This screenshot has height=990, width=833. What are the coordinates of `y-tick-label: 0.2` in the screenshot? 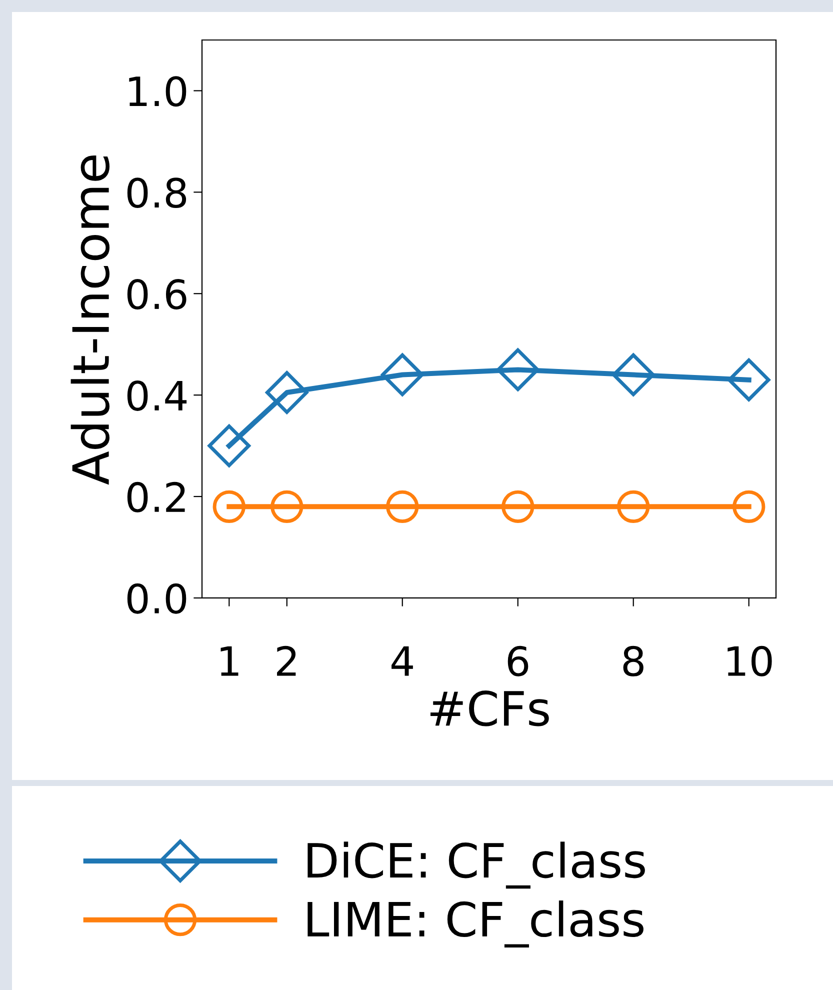 It's located at (156, 497).